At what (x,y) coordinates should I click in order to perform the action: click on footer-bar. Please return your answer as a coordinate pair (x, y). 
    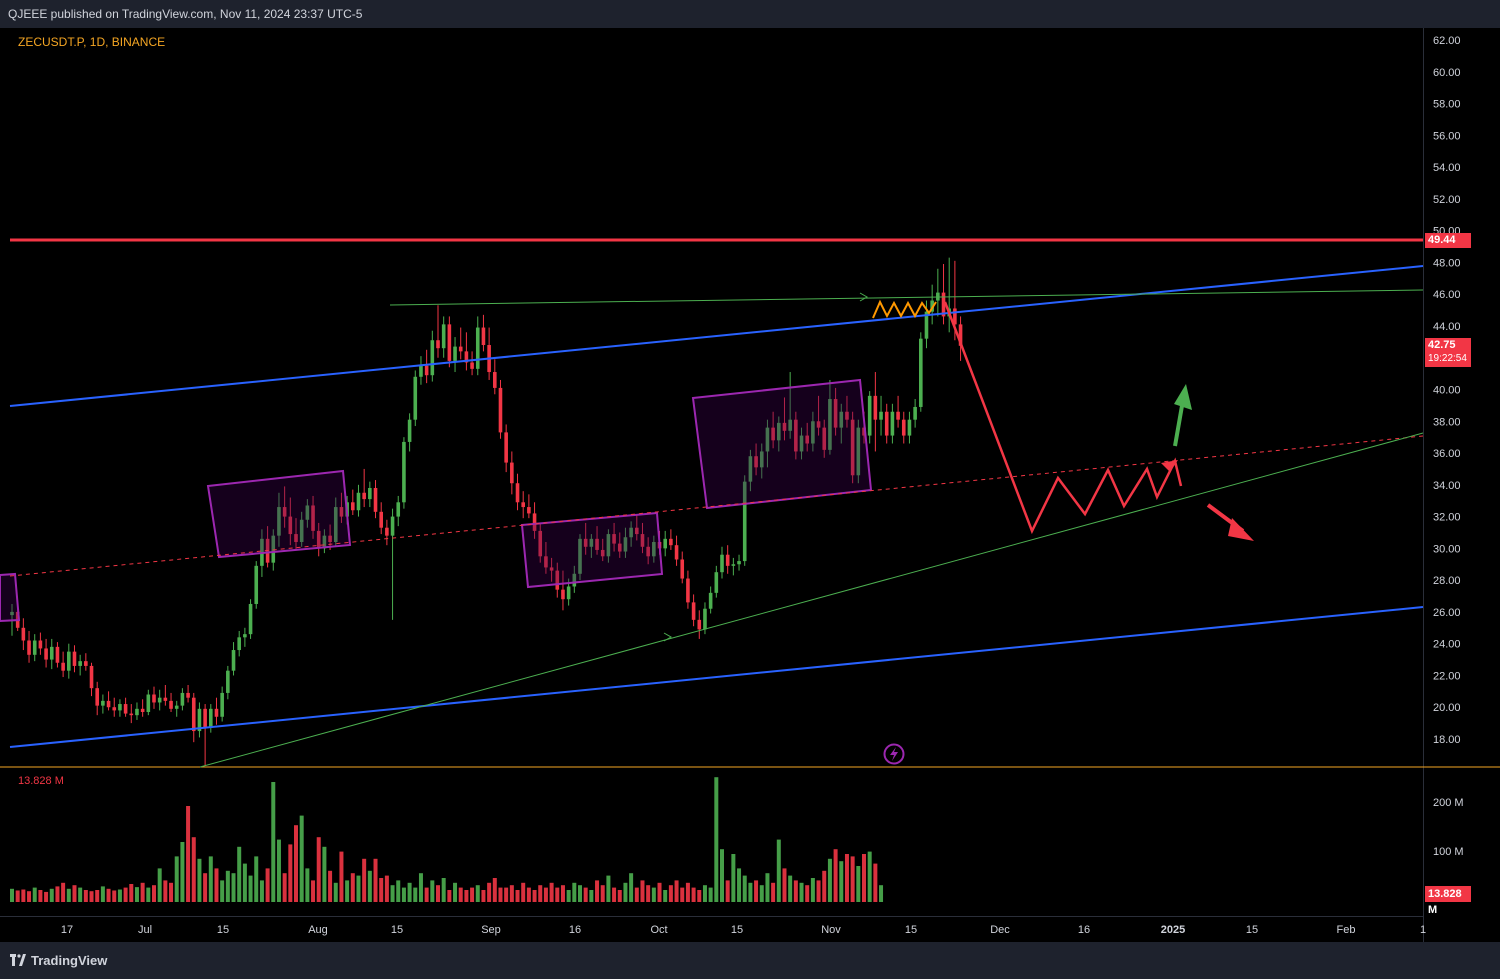
    Looking at the image, I should click on (750, 960).